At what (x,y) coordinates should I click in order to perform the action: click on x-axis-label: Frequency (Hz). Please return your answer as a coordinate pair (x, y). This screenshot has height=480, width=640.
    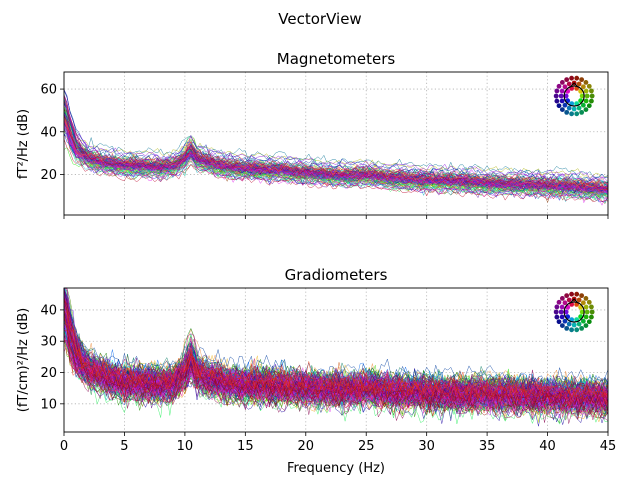
    Looking at the image, I should click on (336, 468).